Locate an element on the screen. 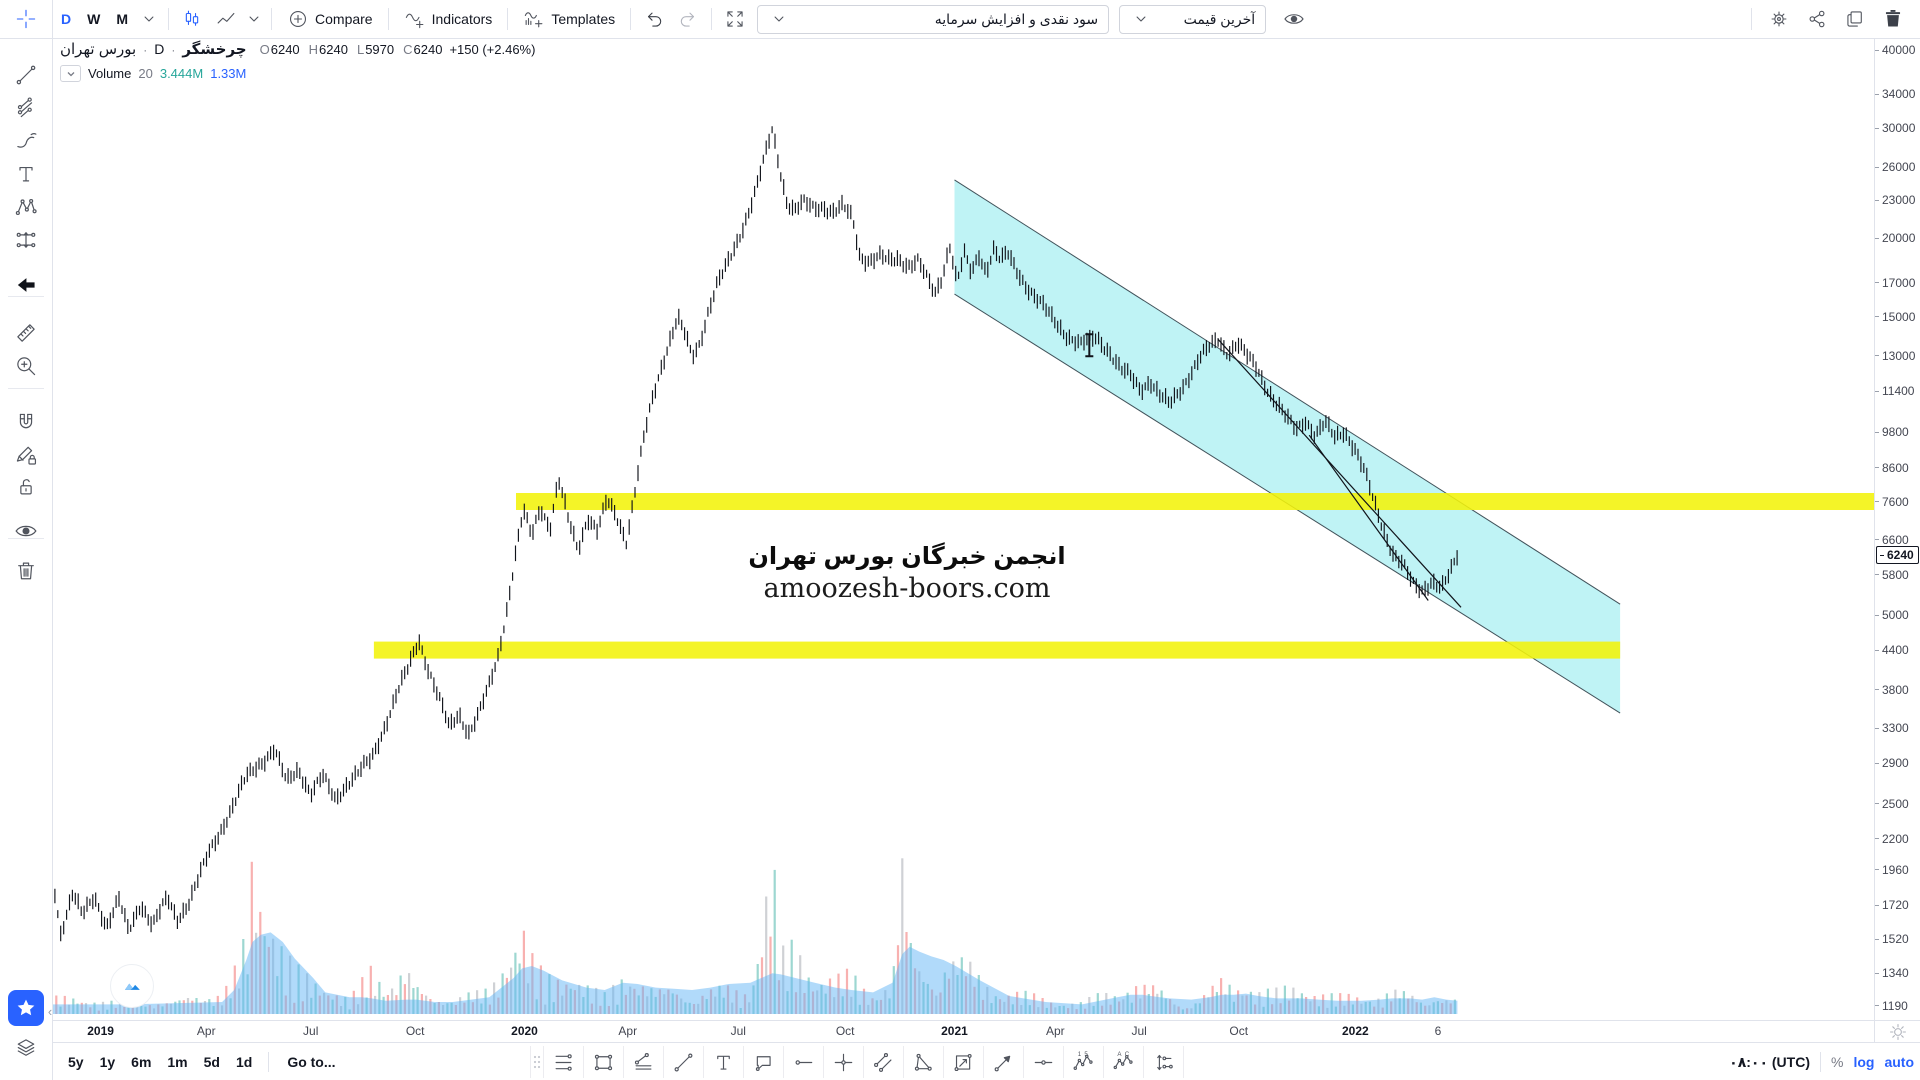  magnet-tool is located at coordinates (26, 423).